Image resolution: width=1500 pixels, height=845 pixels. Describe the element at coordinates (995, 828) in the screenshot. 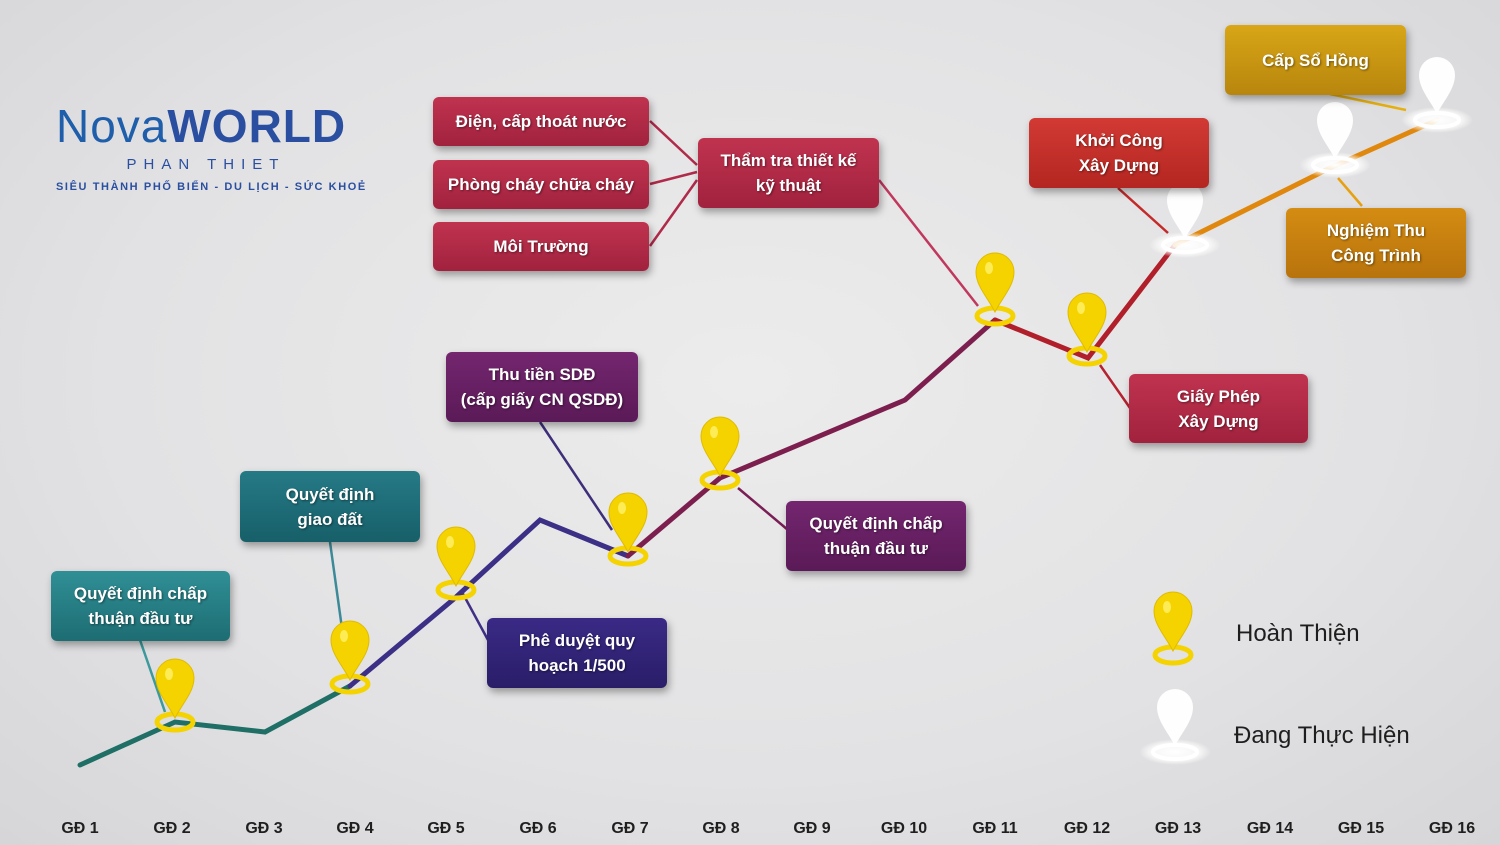

I see `stage-label: GĐ 11` at that location.